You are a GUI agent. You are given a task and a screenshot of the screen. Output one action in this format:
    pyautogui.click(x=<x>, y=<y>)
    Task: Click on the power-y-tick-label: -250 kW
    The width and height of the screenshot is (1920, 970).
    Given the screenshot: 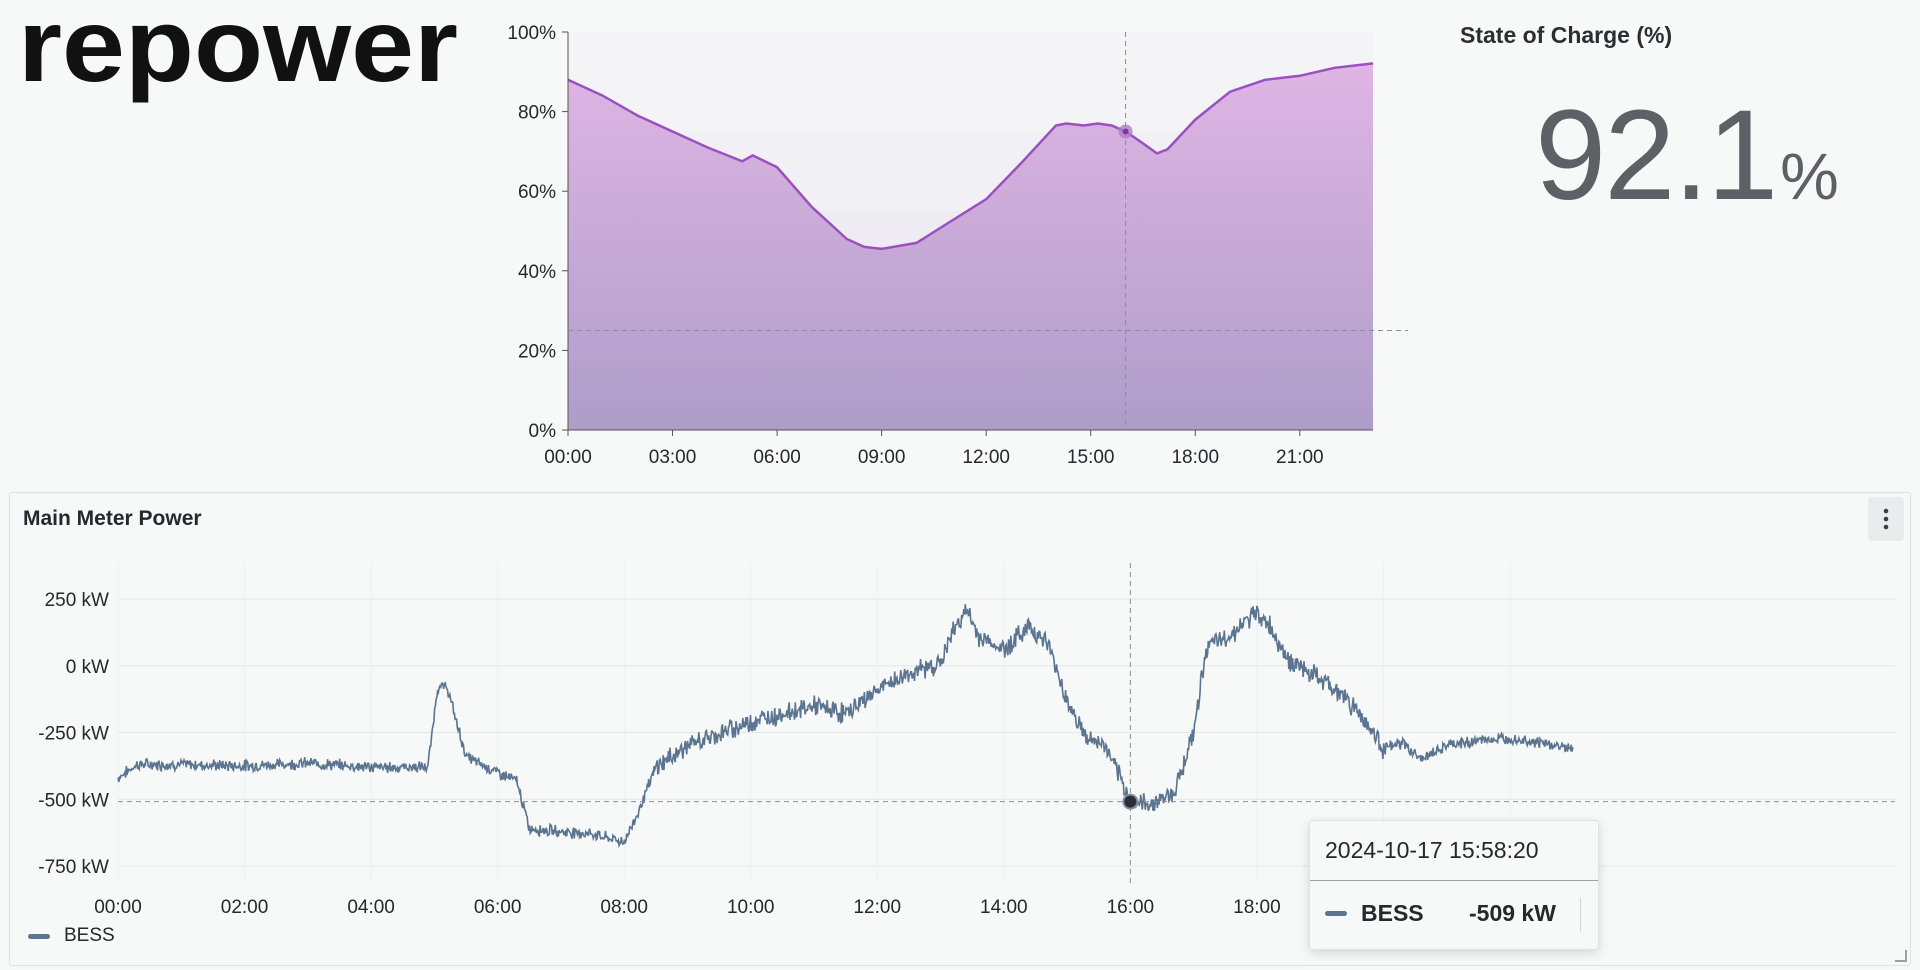 What is the action you would take?
    pyautogui.click(x=73, y=734)
    